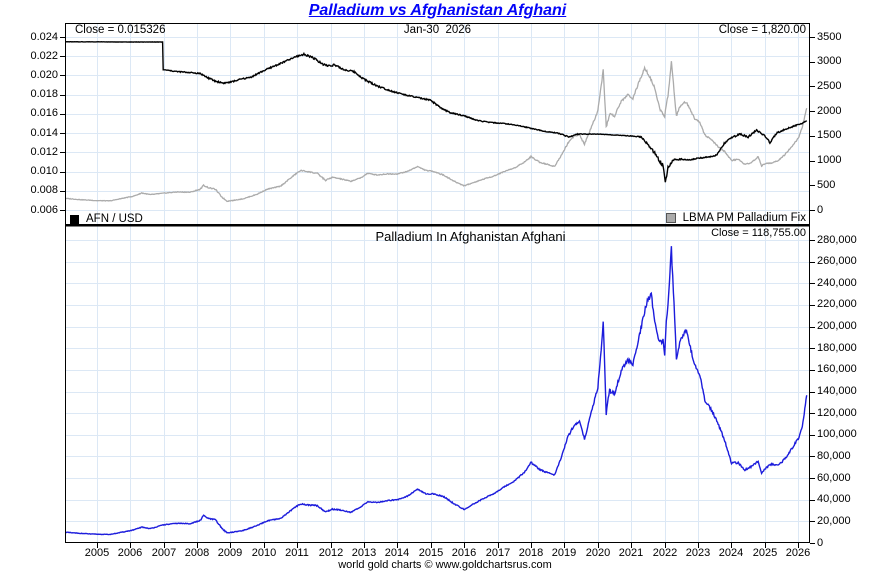 The width and height of the screenshot is (890, 575). What do you see at coordinates (44, 56) in the screenshot?
I see `top-left-axis-tick-label: 0.022` at bounding box center [44, 56].